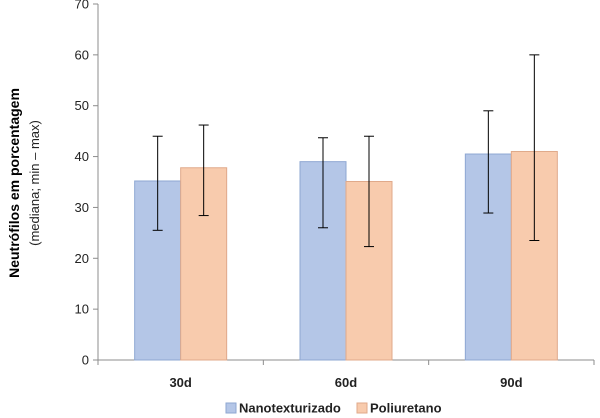  Describe the element at coordinates (290, 408) in the screenshot. I see `legend-label-nanotexturizado: Nanotexturizado` at that location.